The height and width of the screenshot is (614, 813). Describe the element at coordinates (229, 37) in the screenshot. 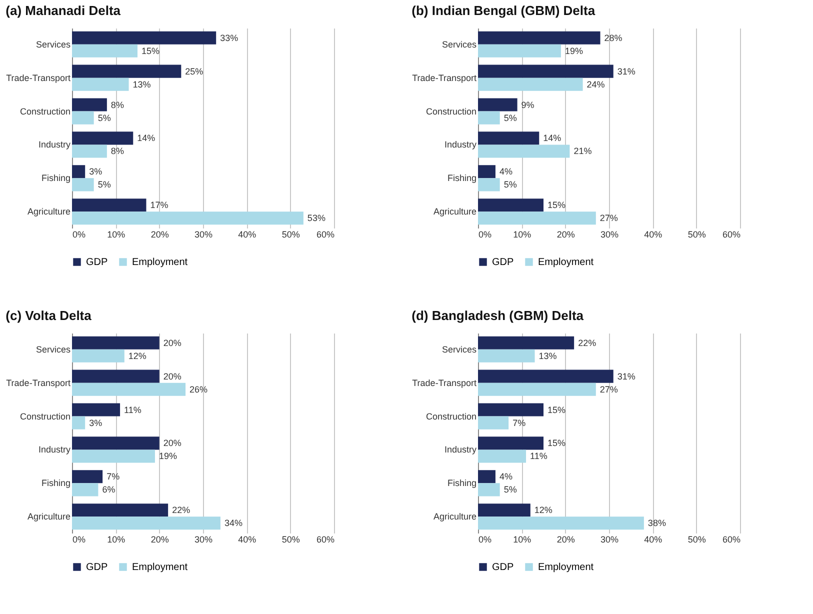

I see `data-label: 33%` at that location.